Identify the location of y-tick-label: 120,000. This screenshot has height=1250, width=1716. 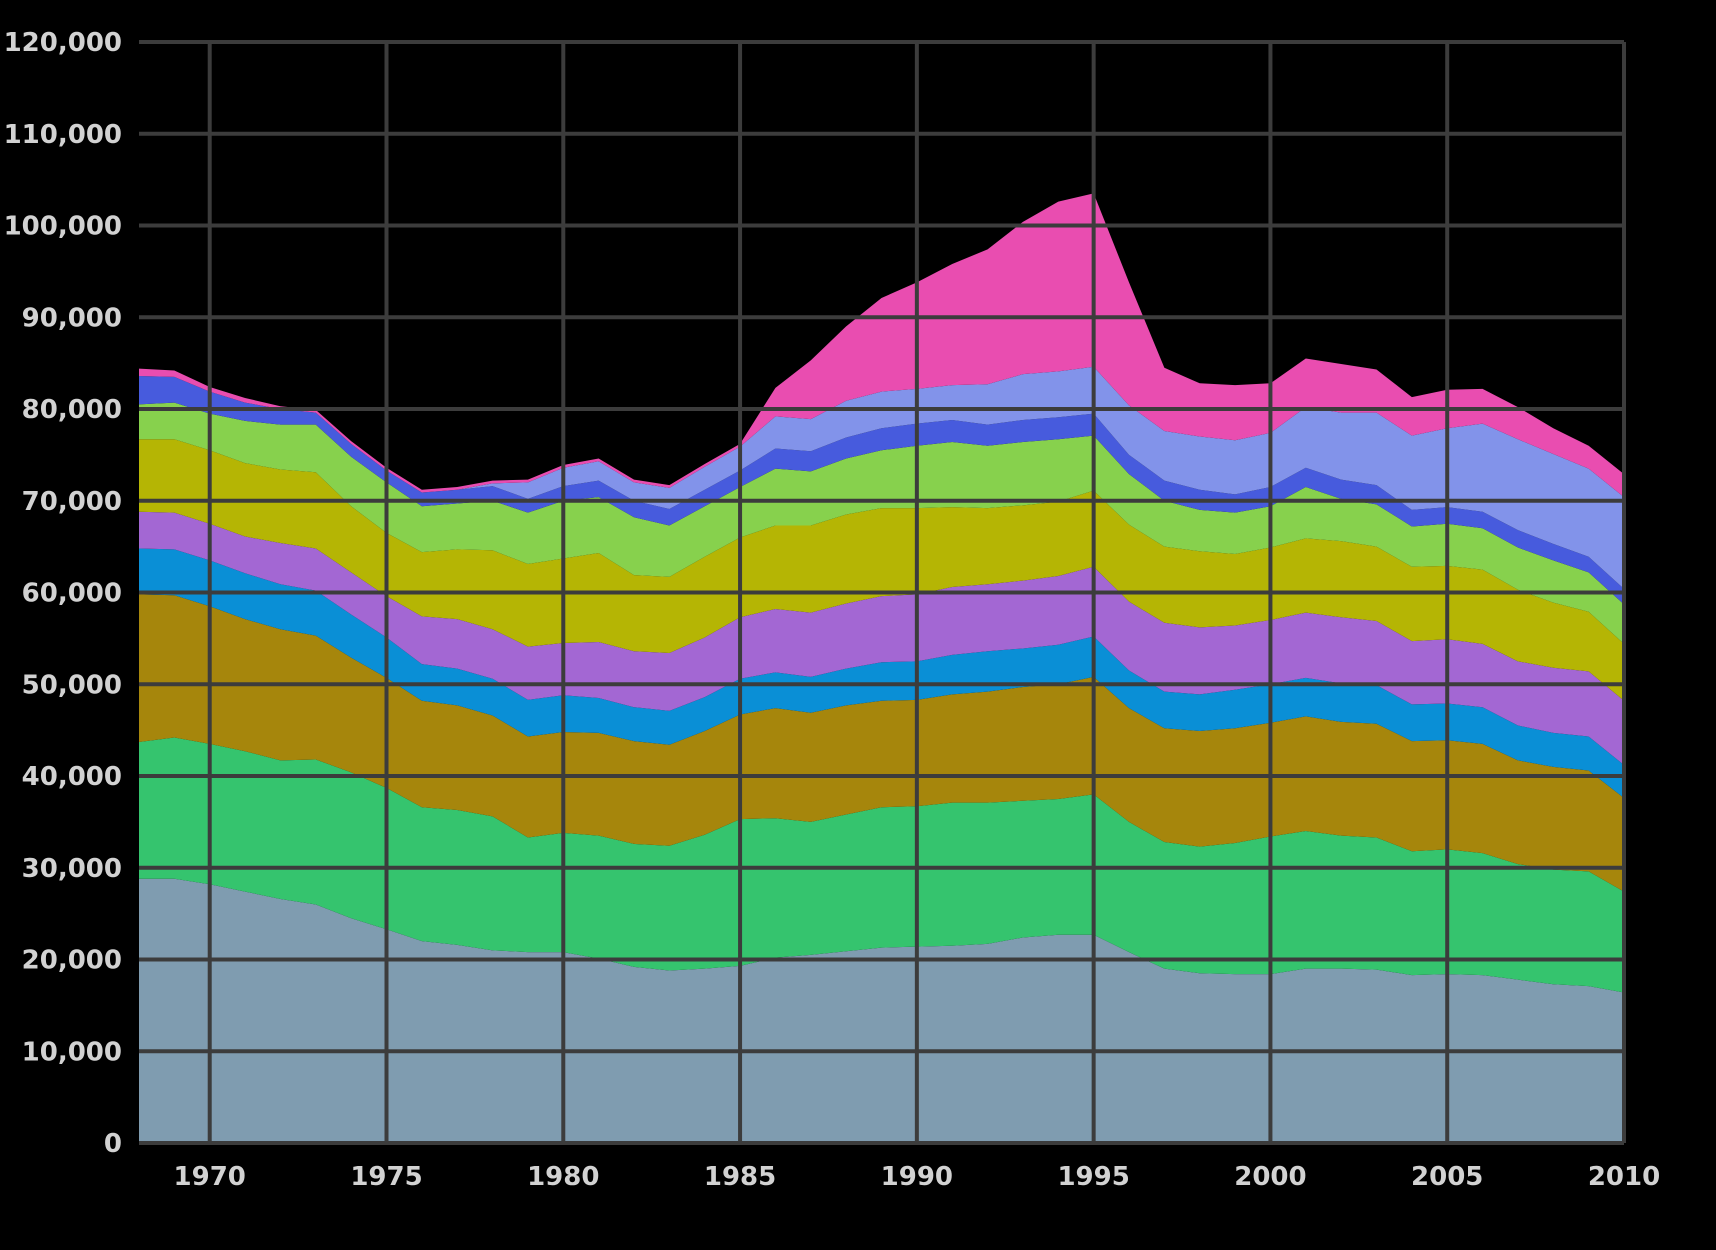
(63, 43).